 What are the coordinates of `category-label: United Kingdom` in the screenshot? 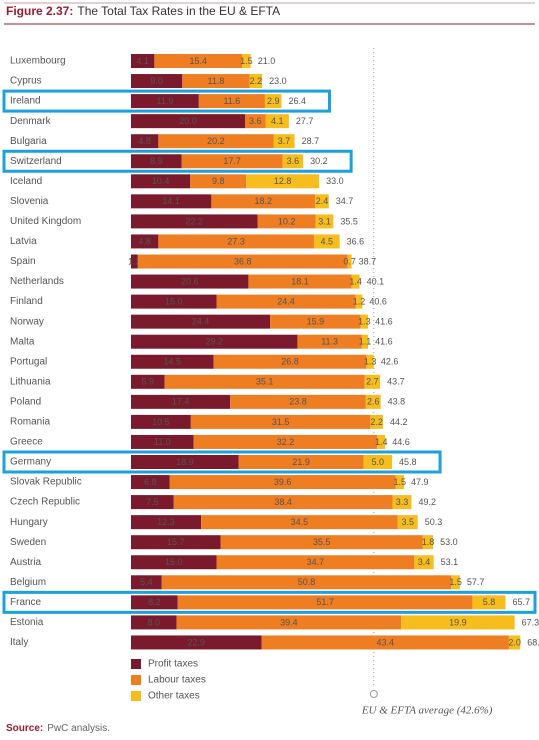 It's located at (45, 221).